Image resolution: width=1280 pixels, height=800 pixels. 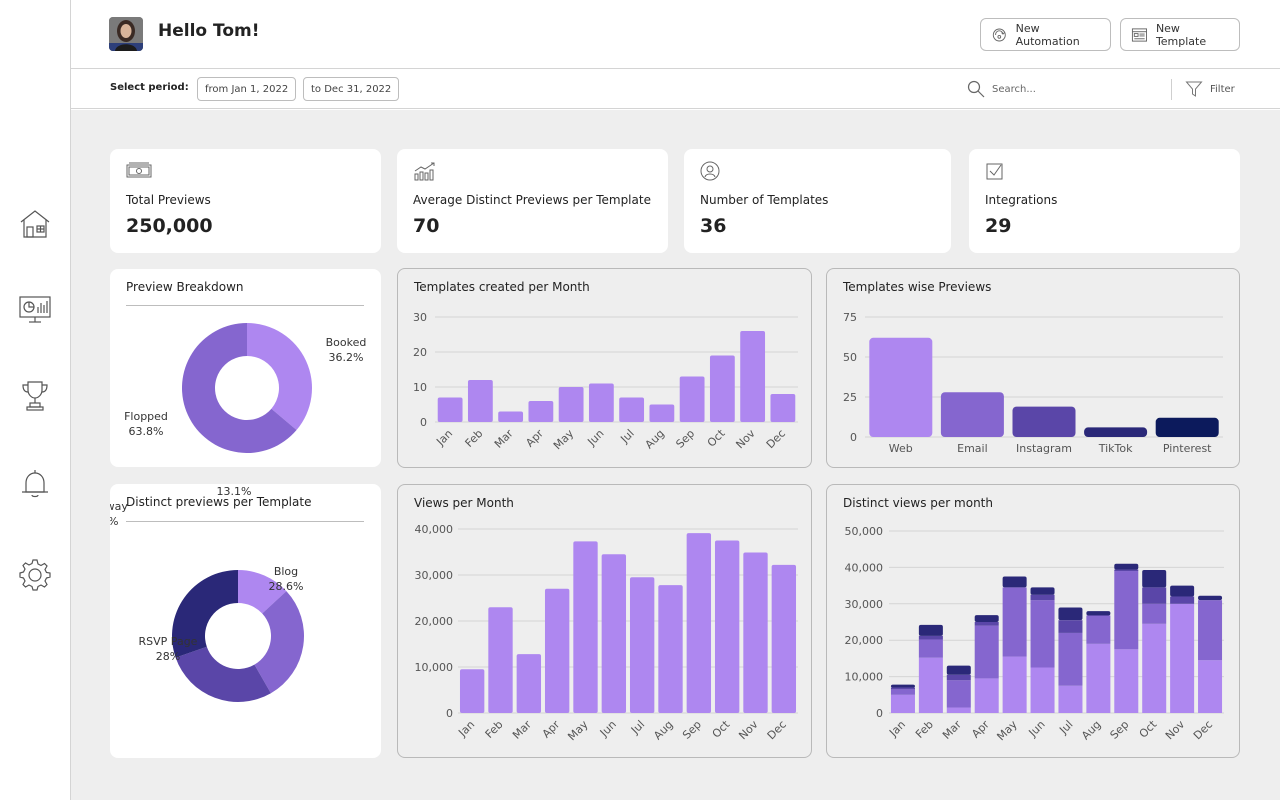 I want to click on new-automation-button: New Automation, so click(x=1045, y=34).